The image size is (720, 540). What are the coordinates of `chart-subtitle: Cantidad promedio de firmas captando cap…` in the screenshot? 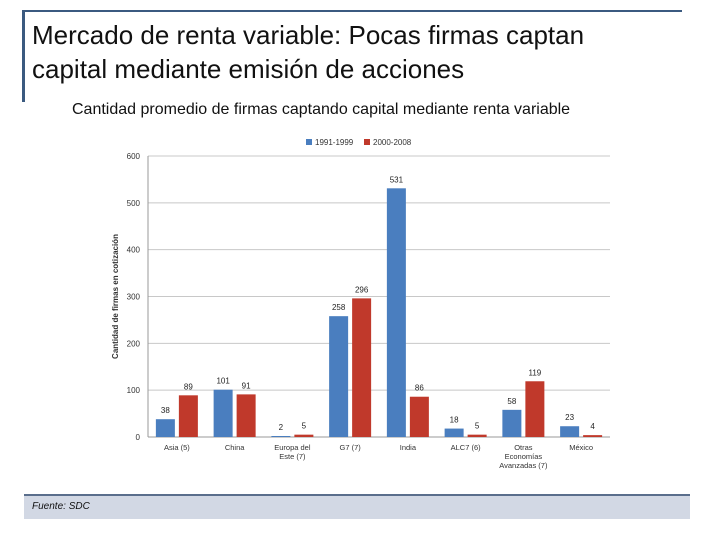 It's located at (321, 109).